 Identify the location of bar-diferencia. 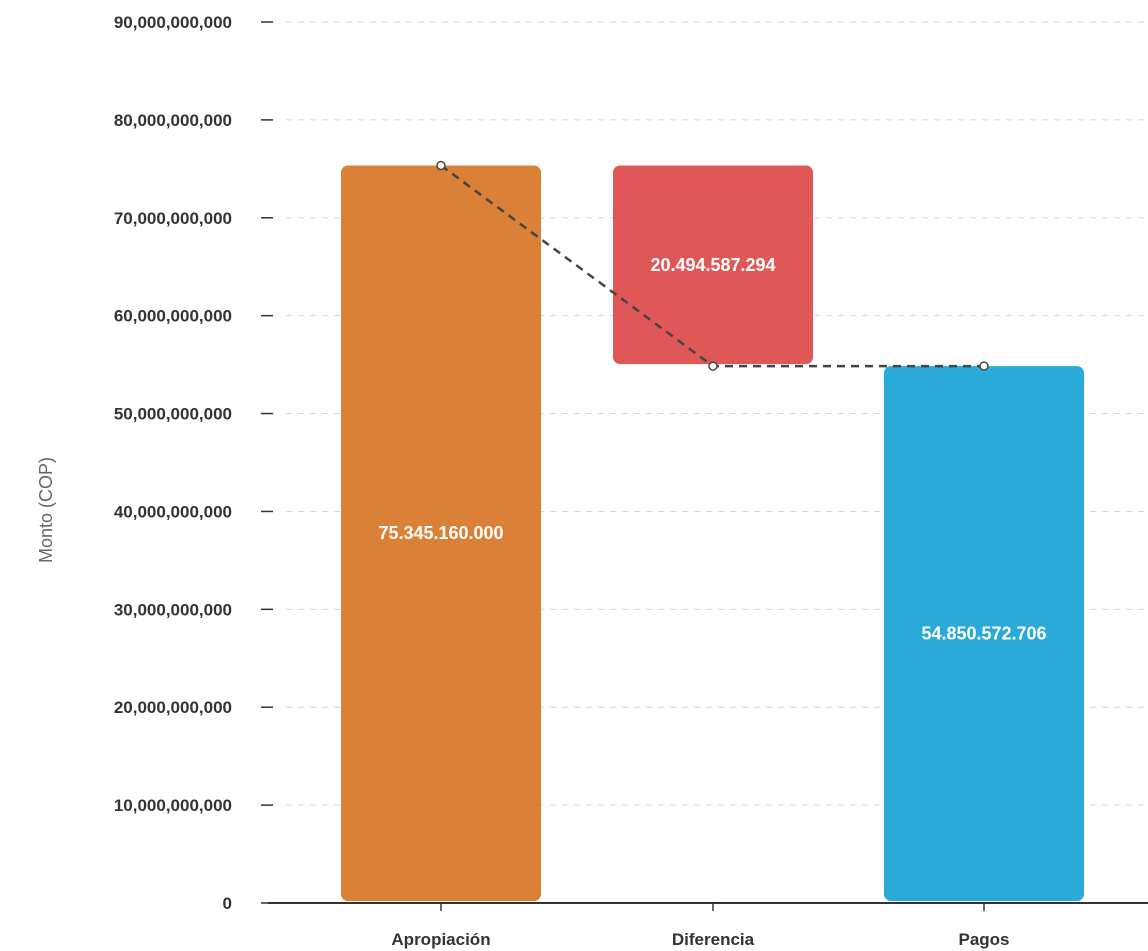
(713, 265).